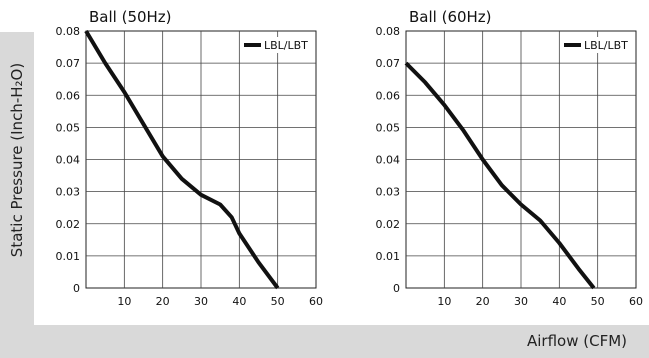 The image size is (649, 358). I want to click on x-axis-label: Airflow (CFM), so click(576, 341).